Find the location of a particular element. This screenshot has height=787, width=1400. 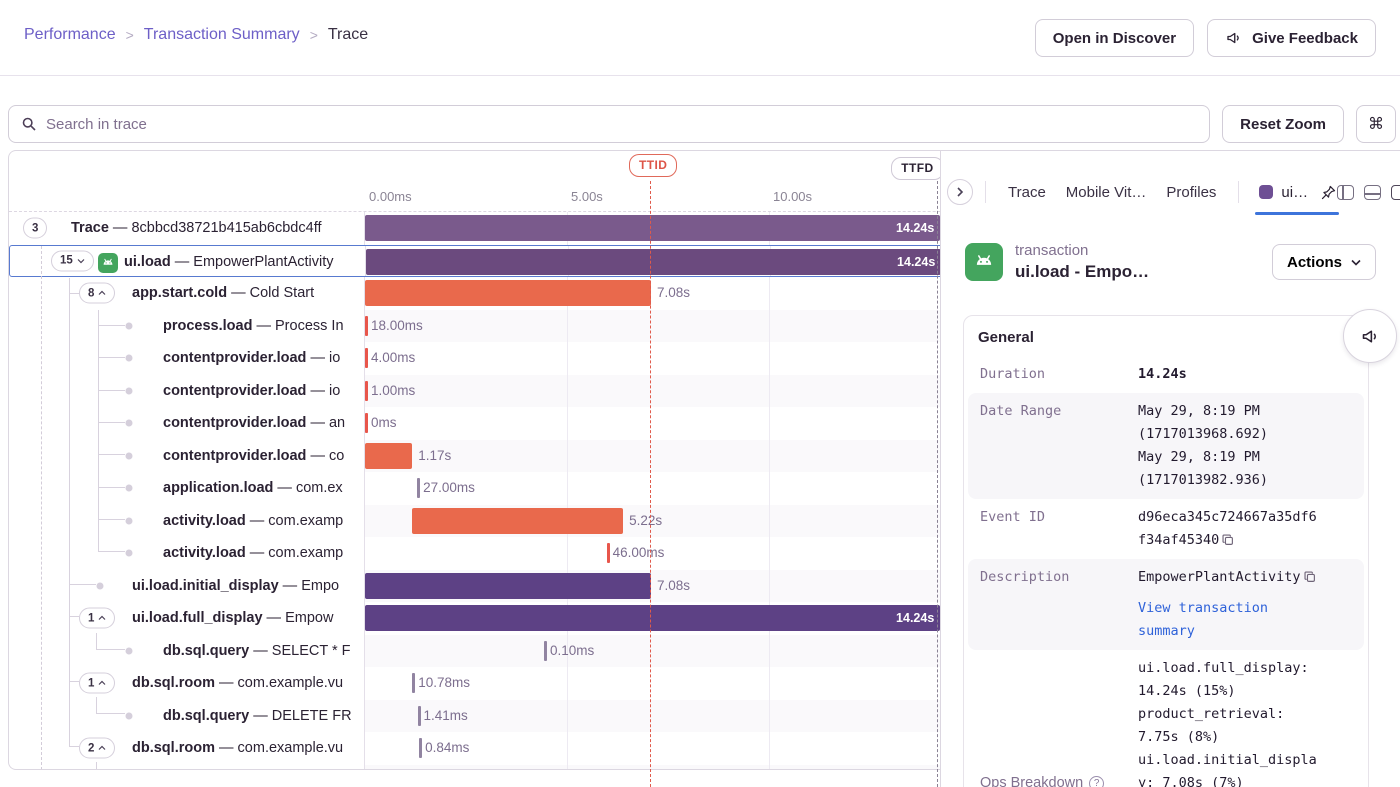

drawer-tabs: Trace Mobile Vit… Profiles is located at coordinates (1112, 192).